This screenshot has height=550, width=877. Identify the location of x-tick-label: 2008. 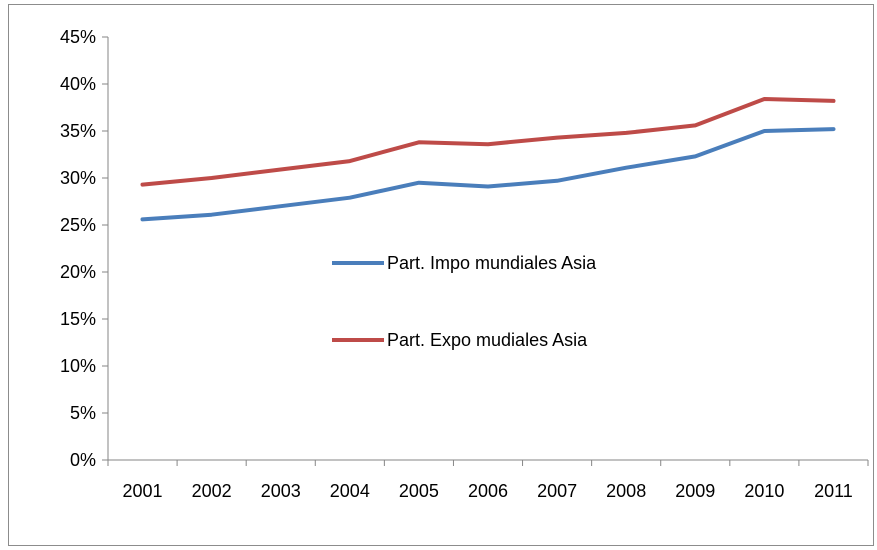
(626, 491).